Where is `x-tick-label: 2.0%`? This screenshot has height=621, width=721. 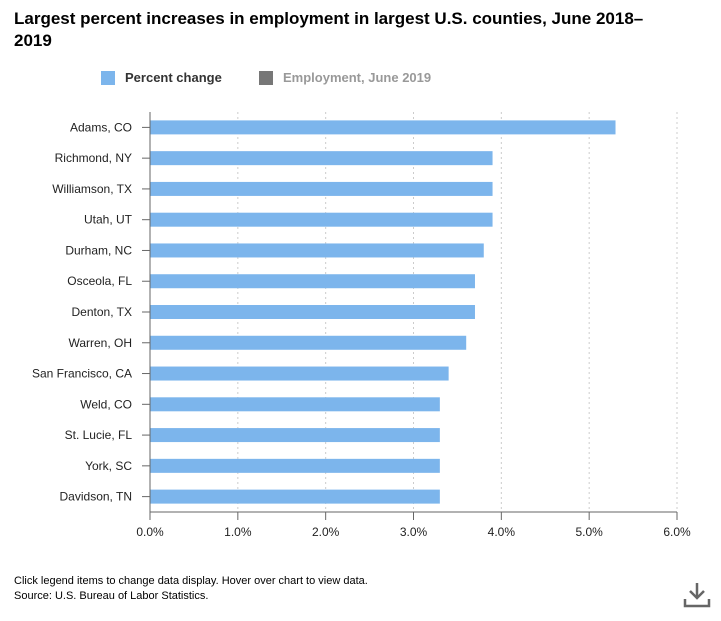
x-tick-label: 2.0% is located at coordinates (326, 532).